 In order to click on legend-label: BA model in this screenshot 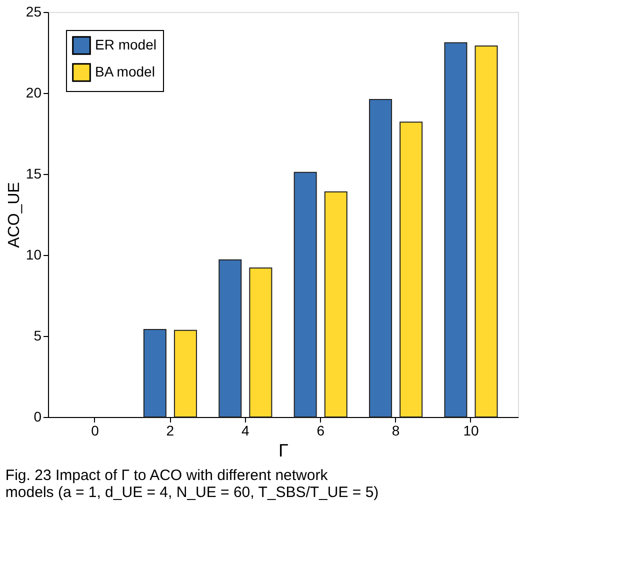, I will do `click(125, 72)`.